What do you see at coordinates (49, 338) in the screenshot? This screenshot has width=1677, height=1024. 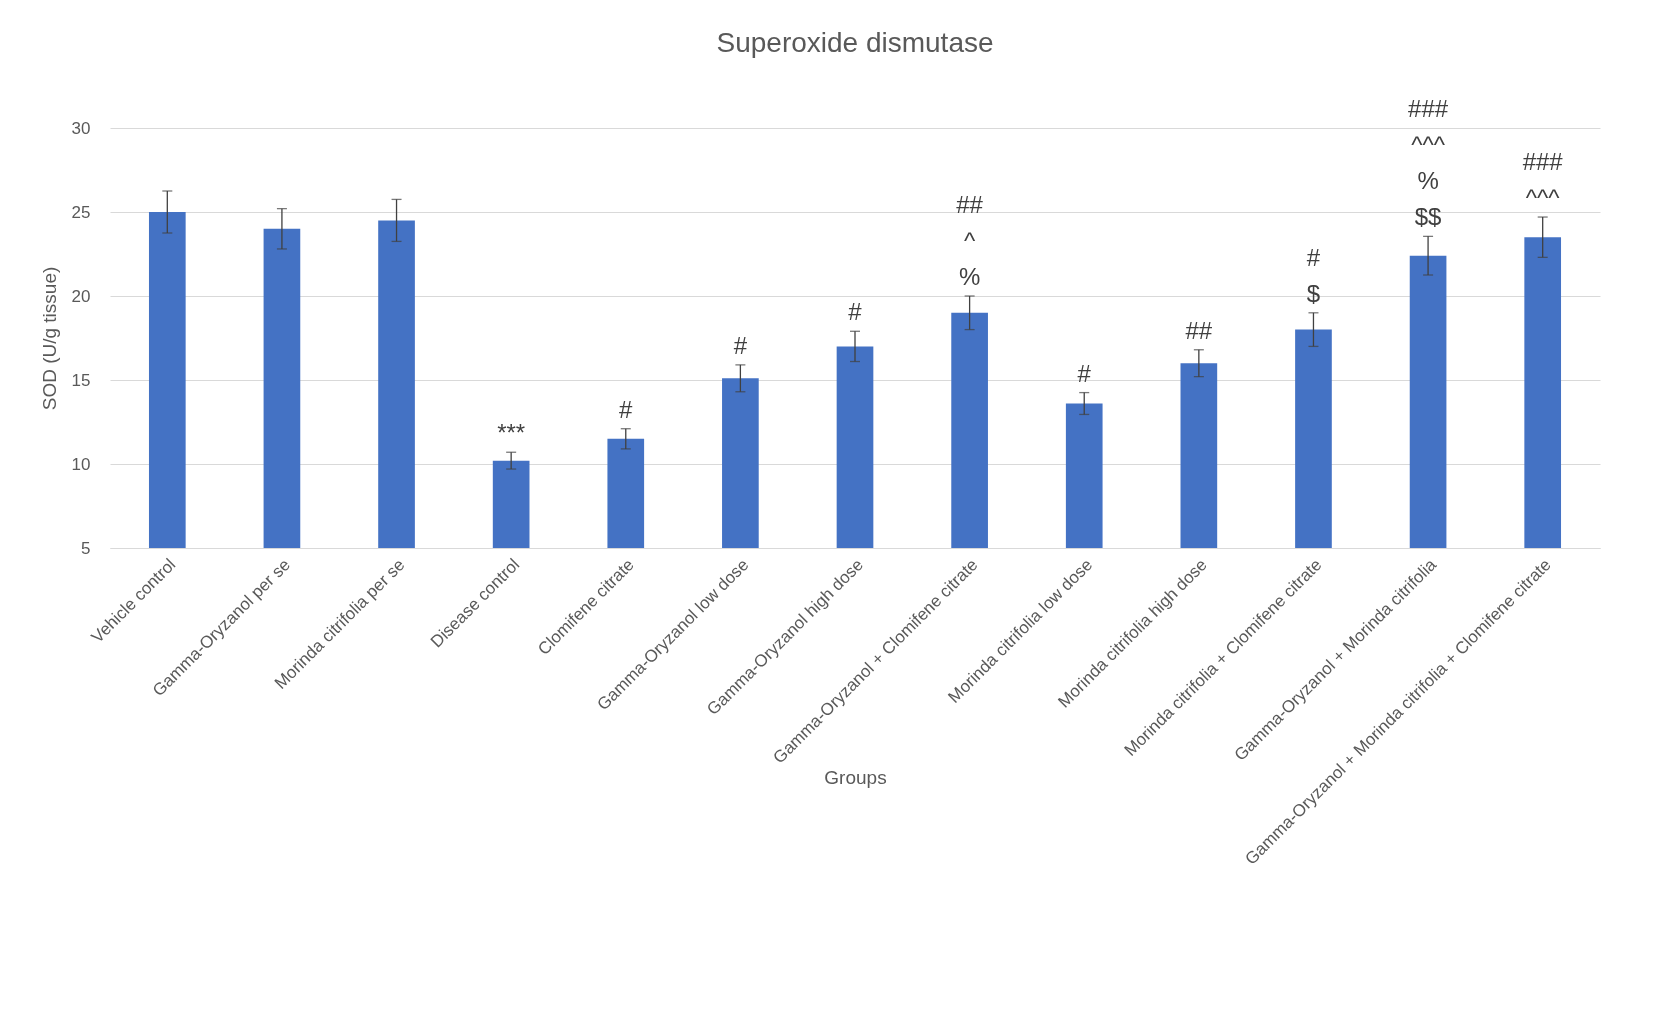 I see `y-axis-title: SOD (U/g tissue)` at bounding box center [49, 338].